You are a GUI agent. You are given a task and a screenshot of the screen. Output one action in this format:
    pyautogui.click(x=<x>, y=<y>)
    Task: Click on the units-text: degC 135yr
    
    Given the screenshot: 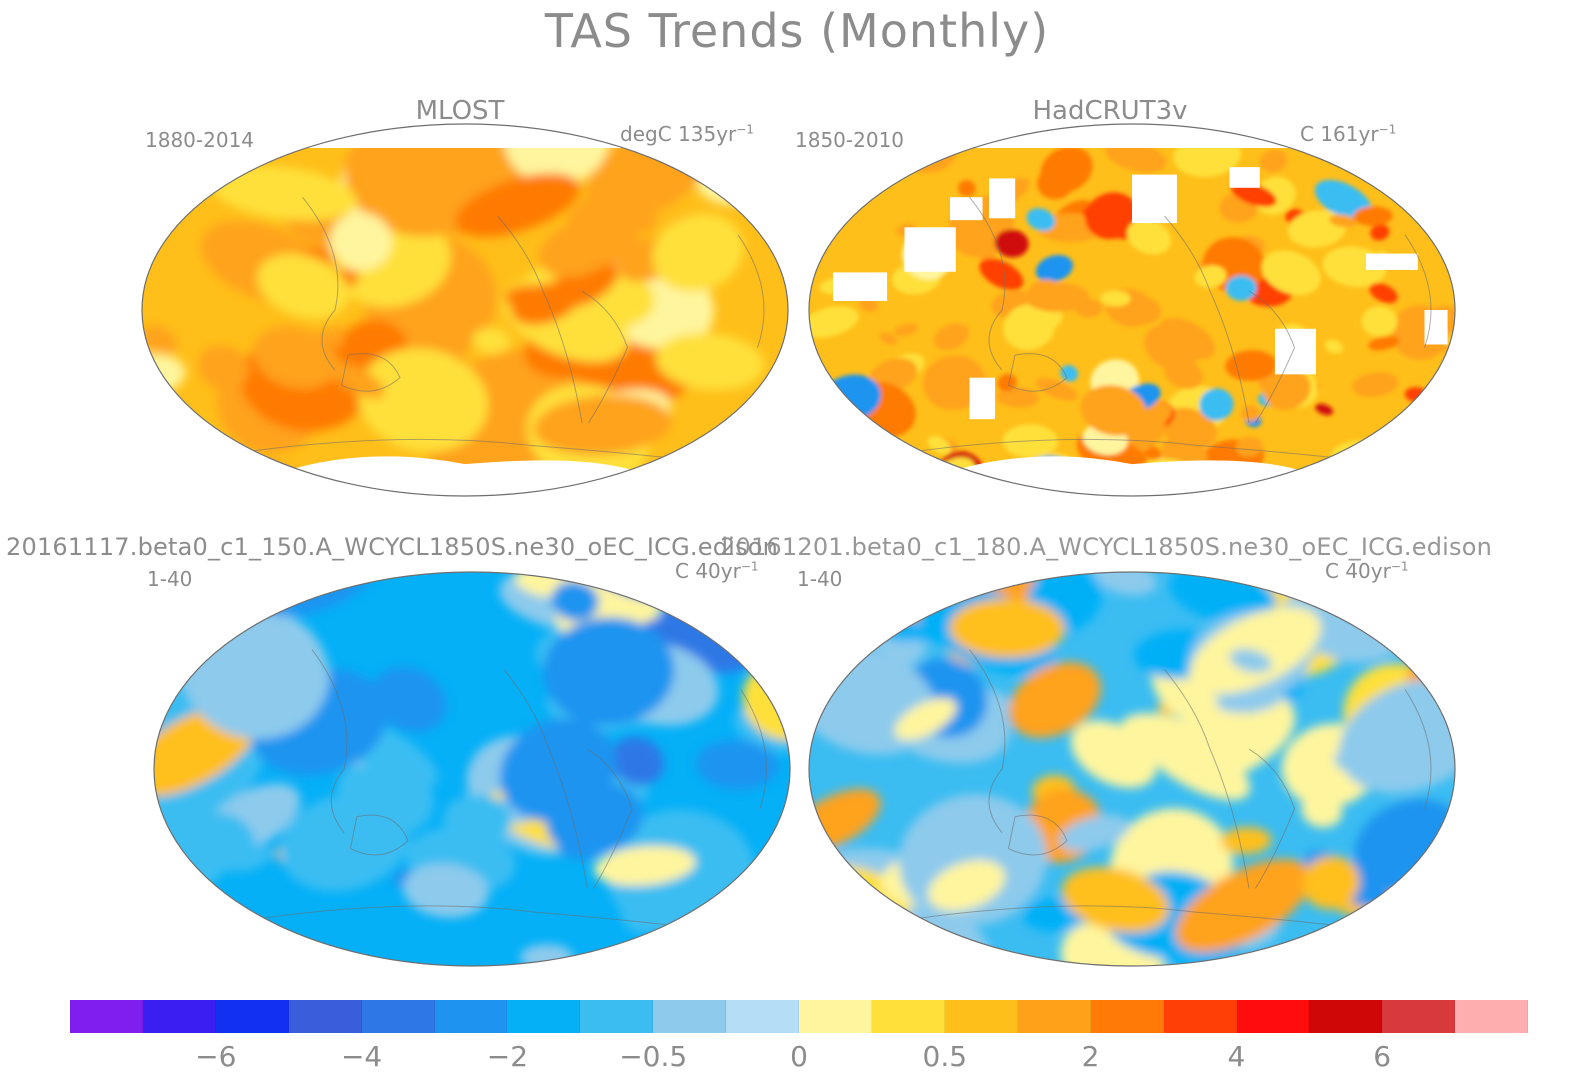 What is the action you would take?
    pyautogui.click(x=678, y=134)
    